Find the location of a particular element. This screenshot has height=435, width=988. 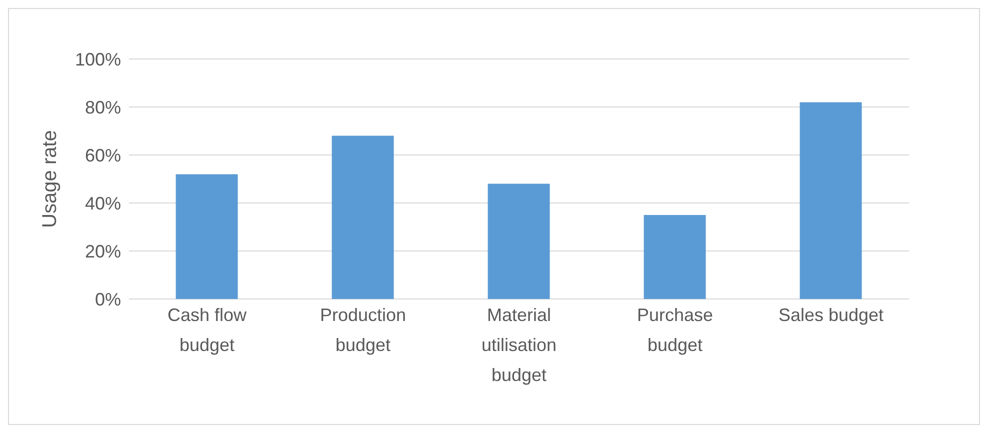

x-tick-label: Cash flow budget is located at coordinates (207, 330).